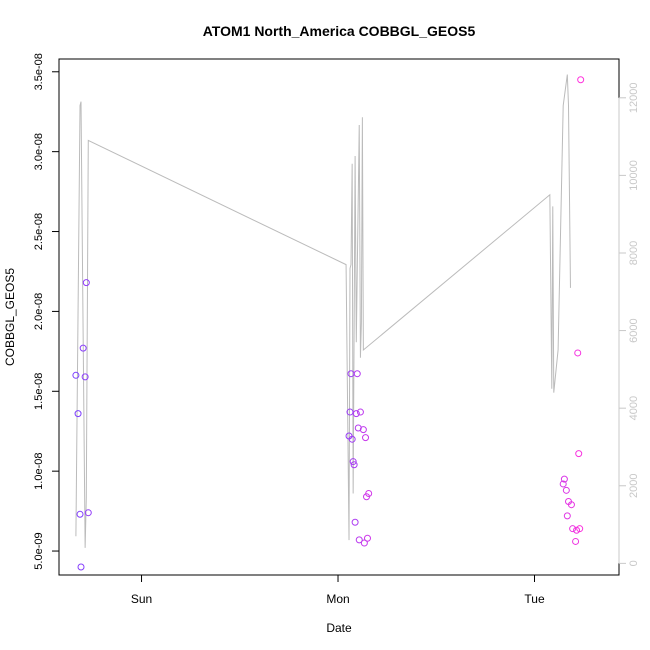 This screenshot has width=650, height=650. Describe the element at coordinates (634, 563) in the screenshot. I see `secondary-y-tick-label: 0` at that location.